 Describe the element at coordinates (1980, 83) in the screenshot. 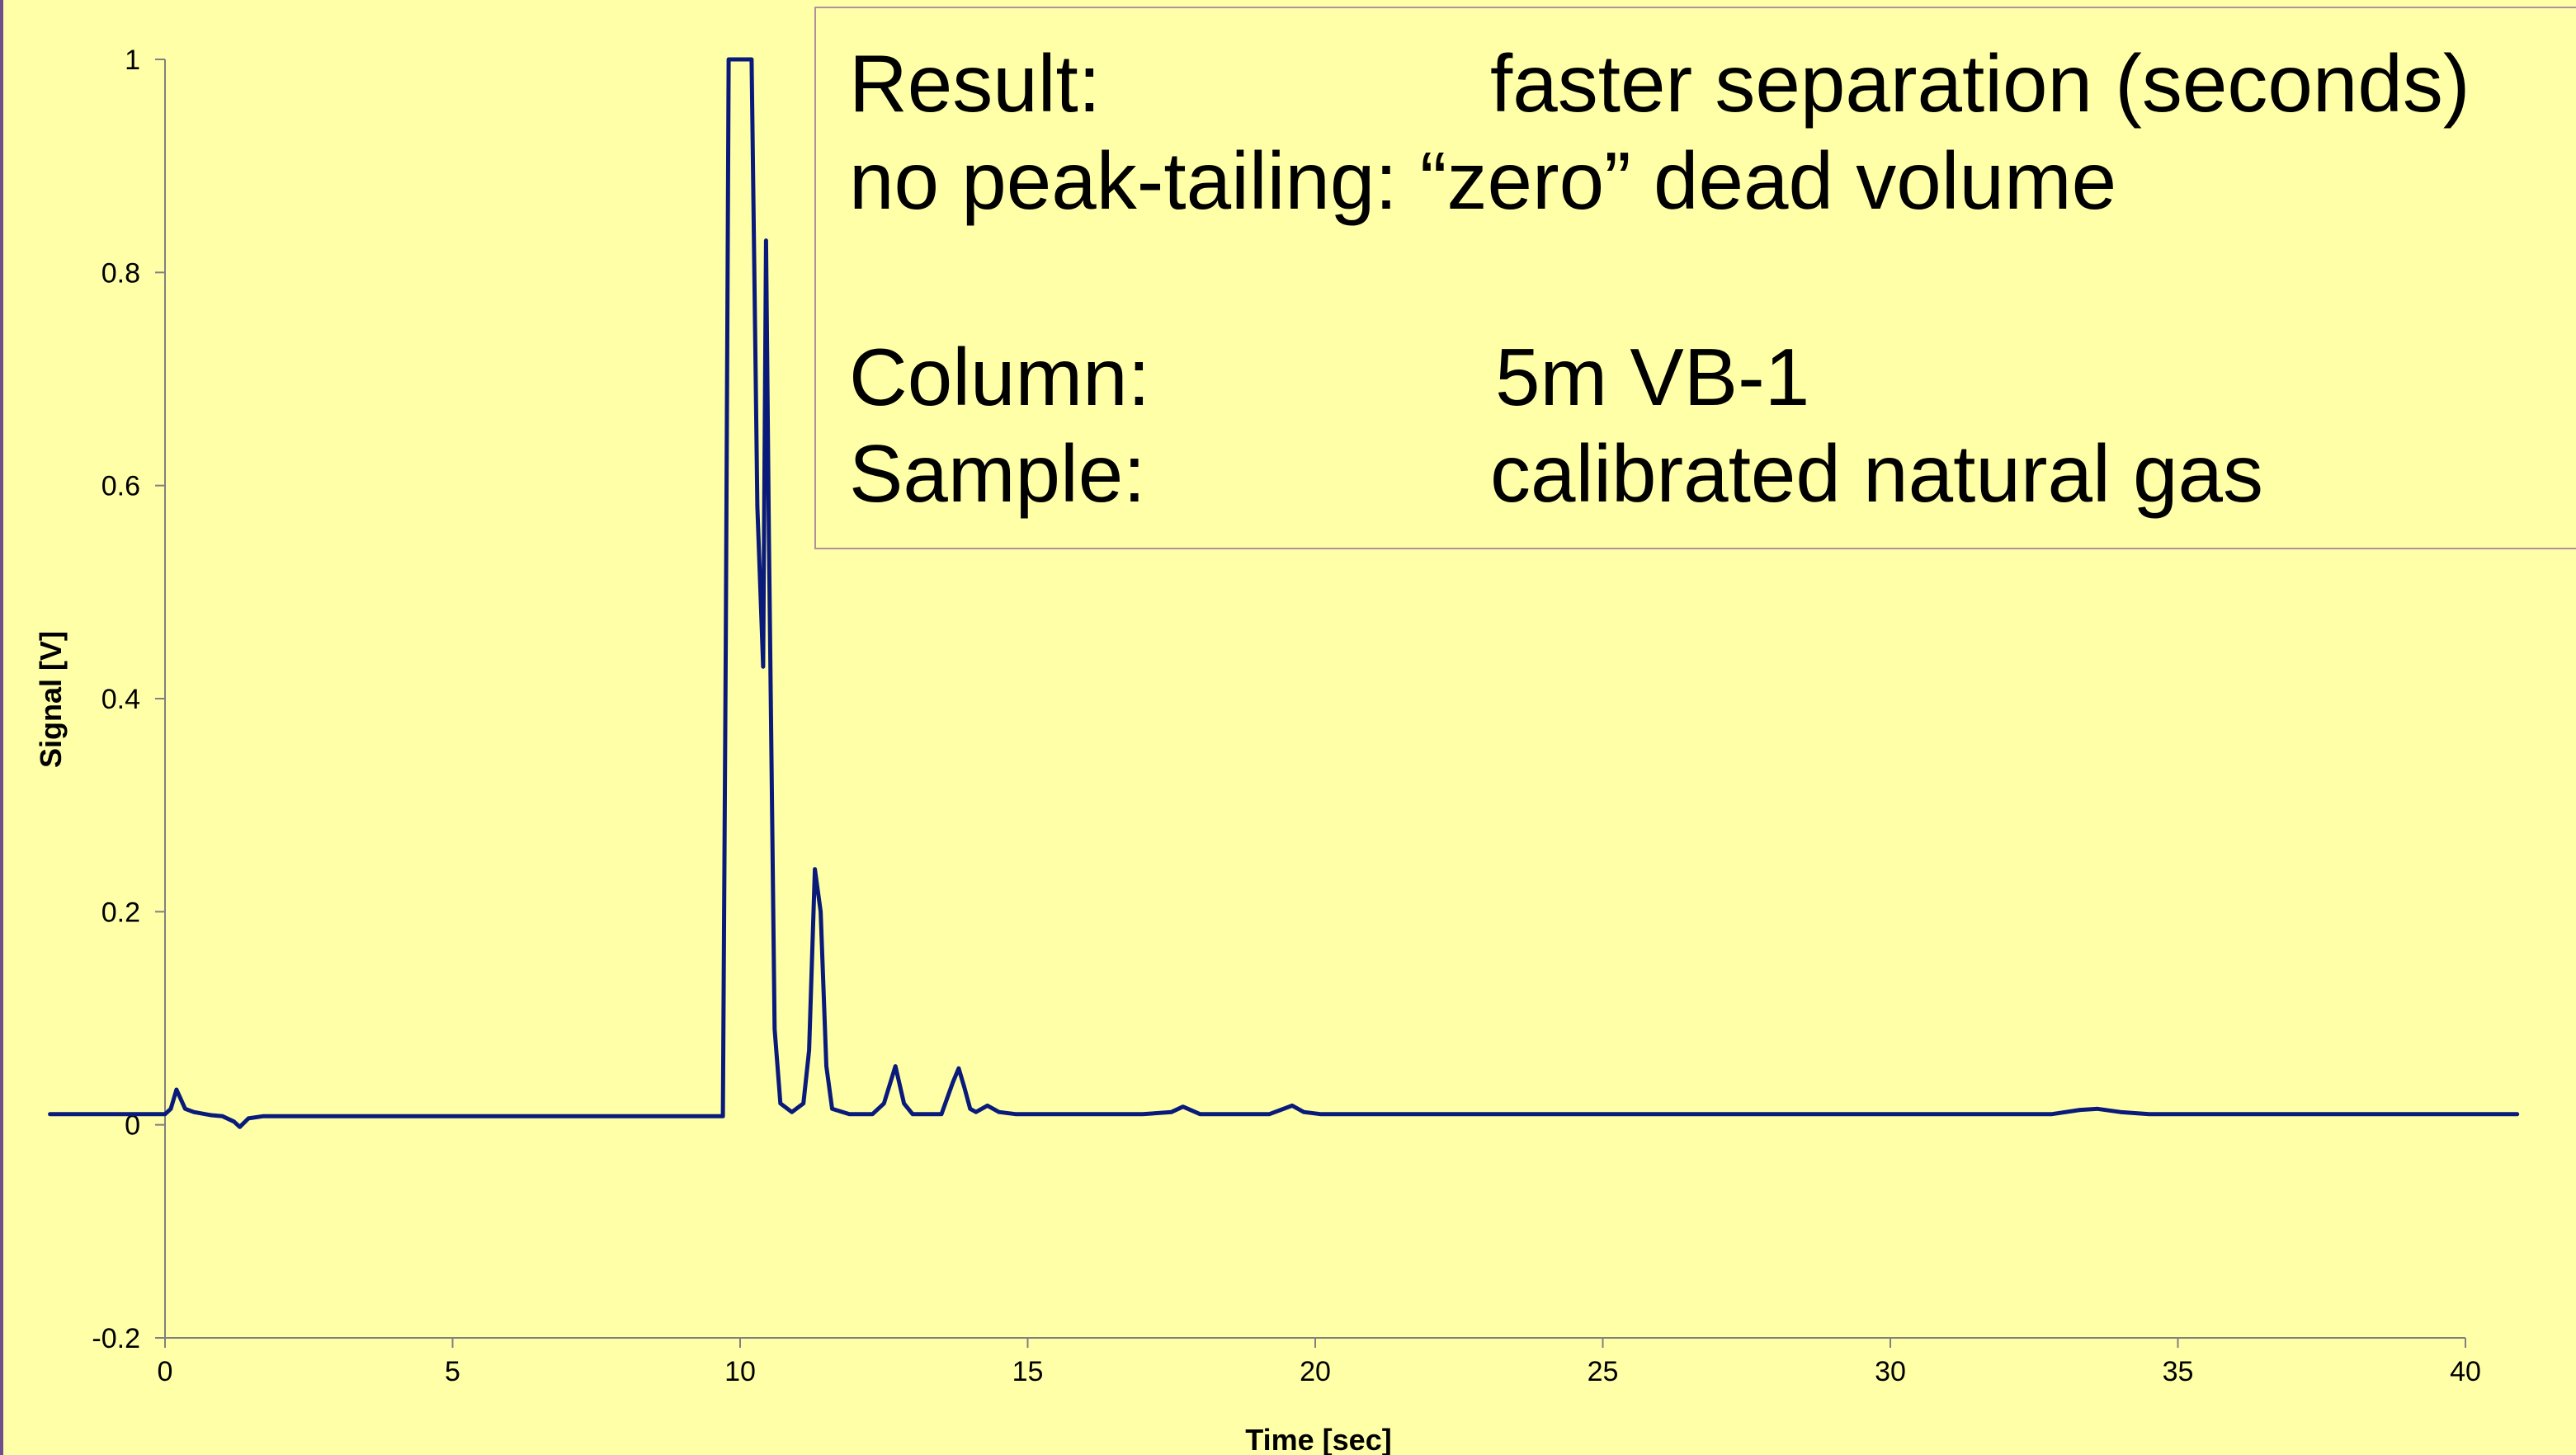

I see `result-value: faster separation (seconds)` at that location.